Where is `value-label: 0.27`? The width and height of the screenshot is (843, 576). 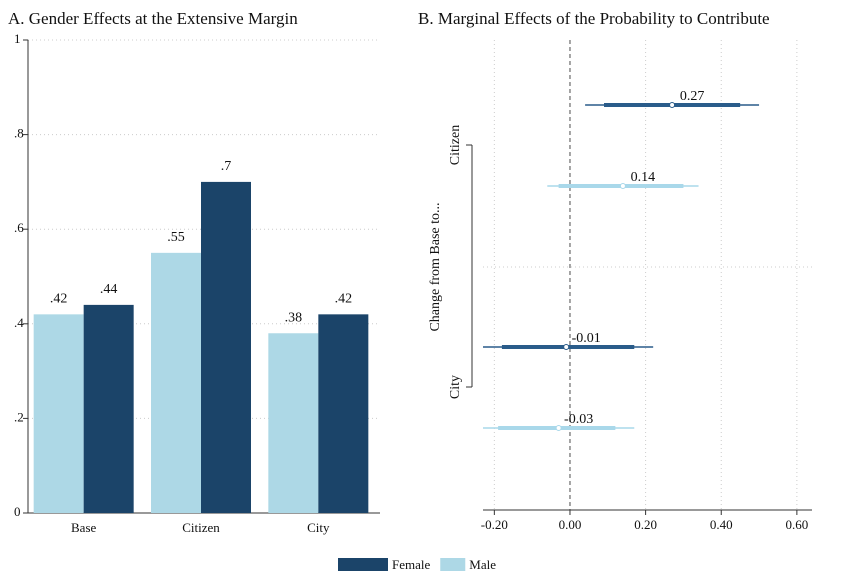 value-label: 0.27 is located at coordinates (692, 96).